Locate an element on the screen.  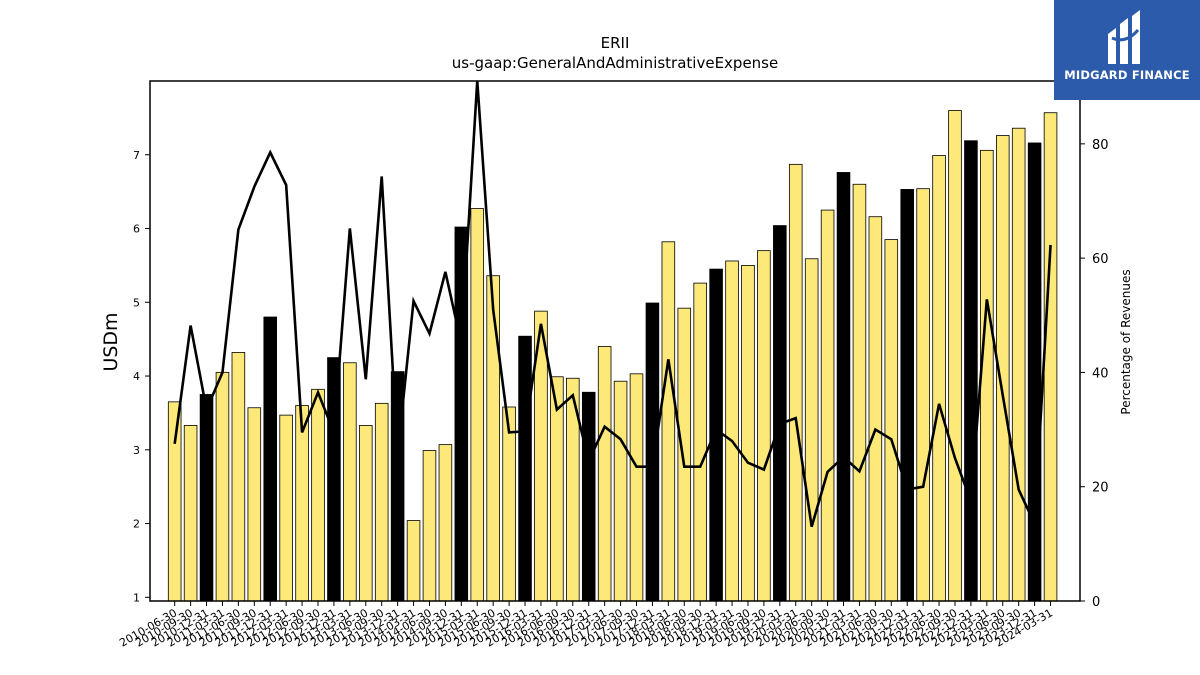
y-tick-label: 7 is located at coordinates (136, 155).